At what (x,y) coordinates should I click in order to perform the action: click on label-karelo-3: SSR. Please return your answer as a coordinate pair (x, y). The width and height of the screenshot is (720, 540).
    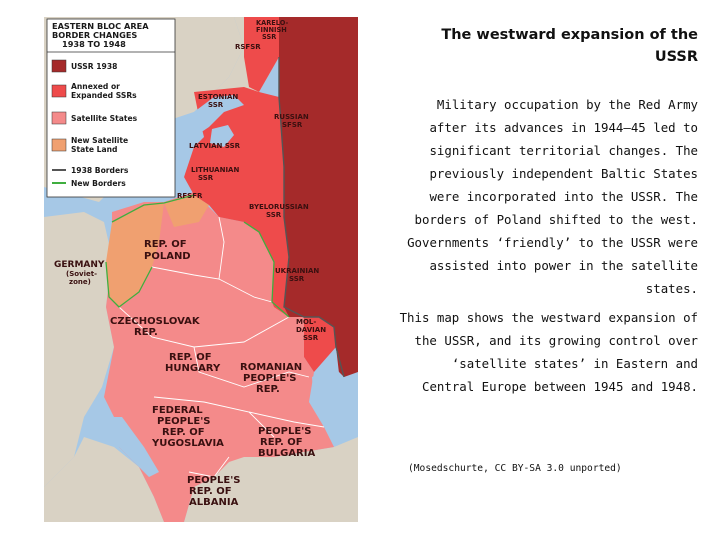
    Looking at the image, I should click on (269, 37).